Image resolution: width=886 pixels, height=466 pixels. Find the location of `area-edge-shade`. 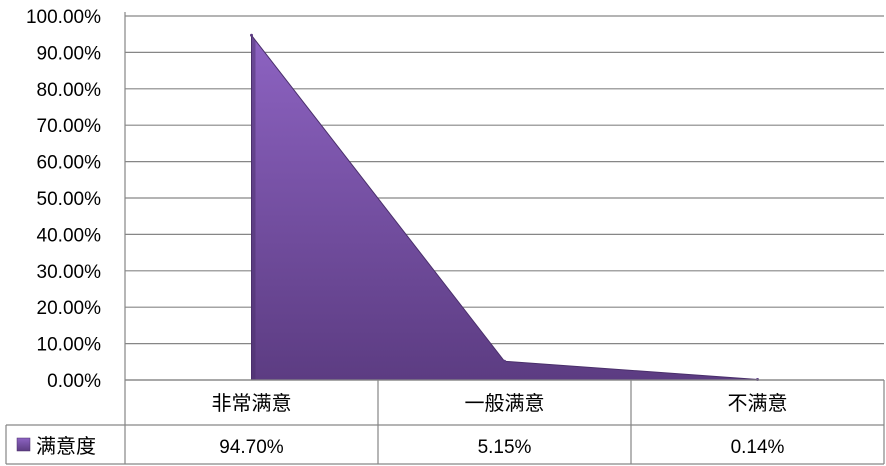

area-edge-shade is located at coordinates (253, 208).